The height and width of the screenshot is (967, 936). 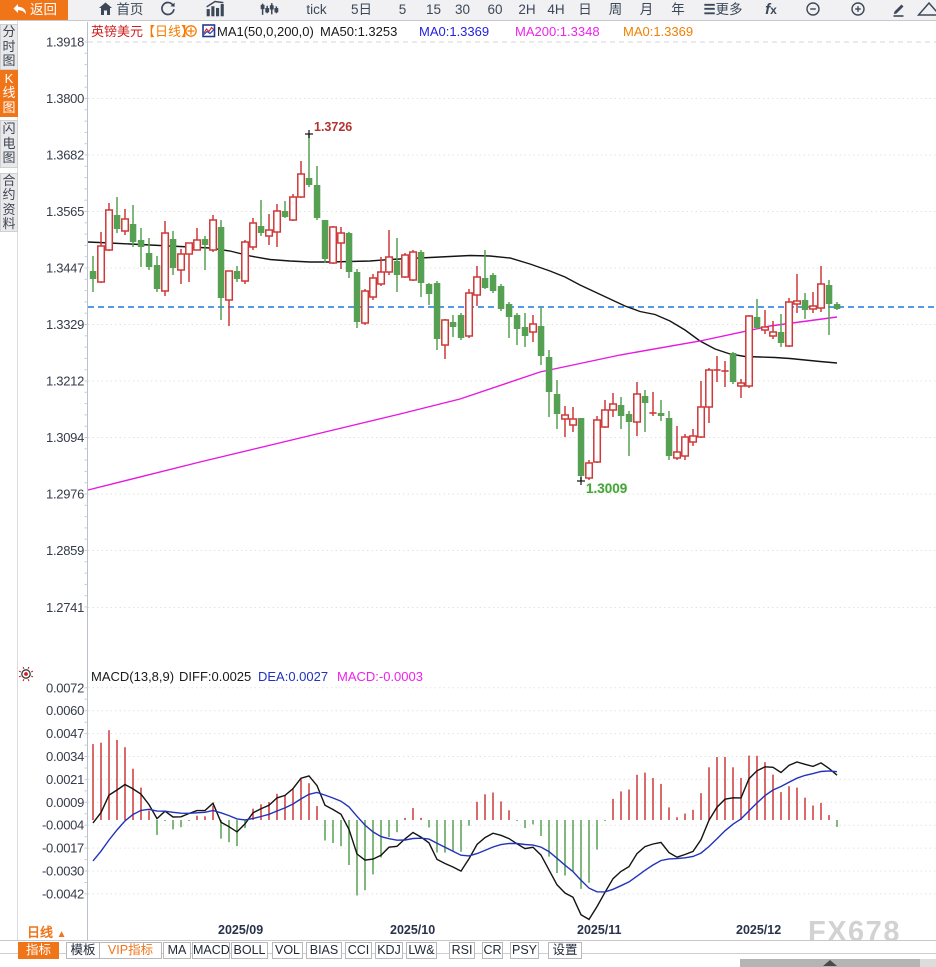 What do you see at coordinates (65, 155) in the screenshot?
I see `svg-text: 1.3682` at bounding box center [65, 155].